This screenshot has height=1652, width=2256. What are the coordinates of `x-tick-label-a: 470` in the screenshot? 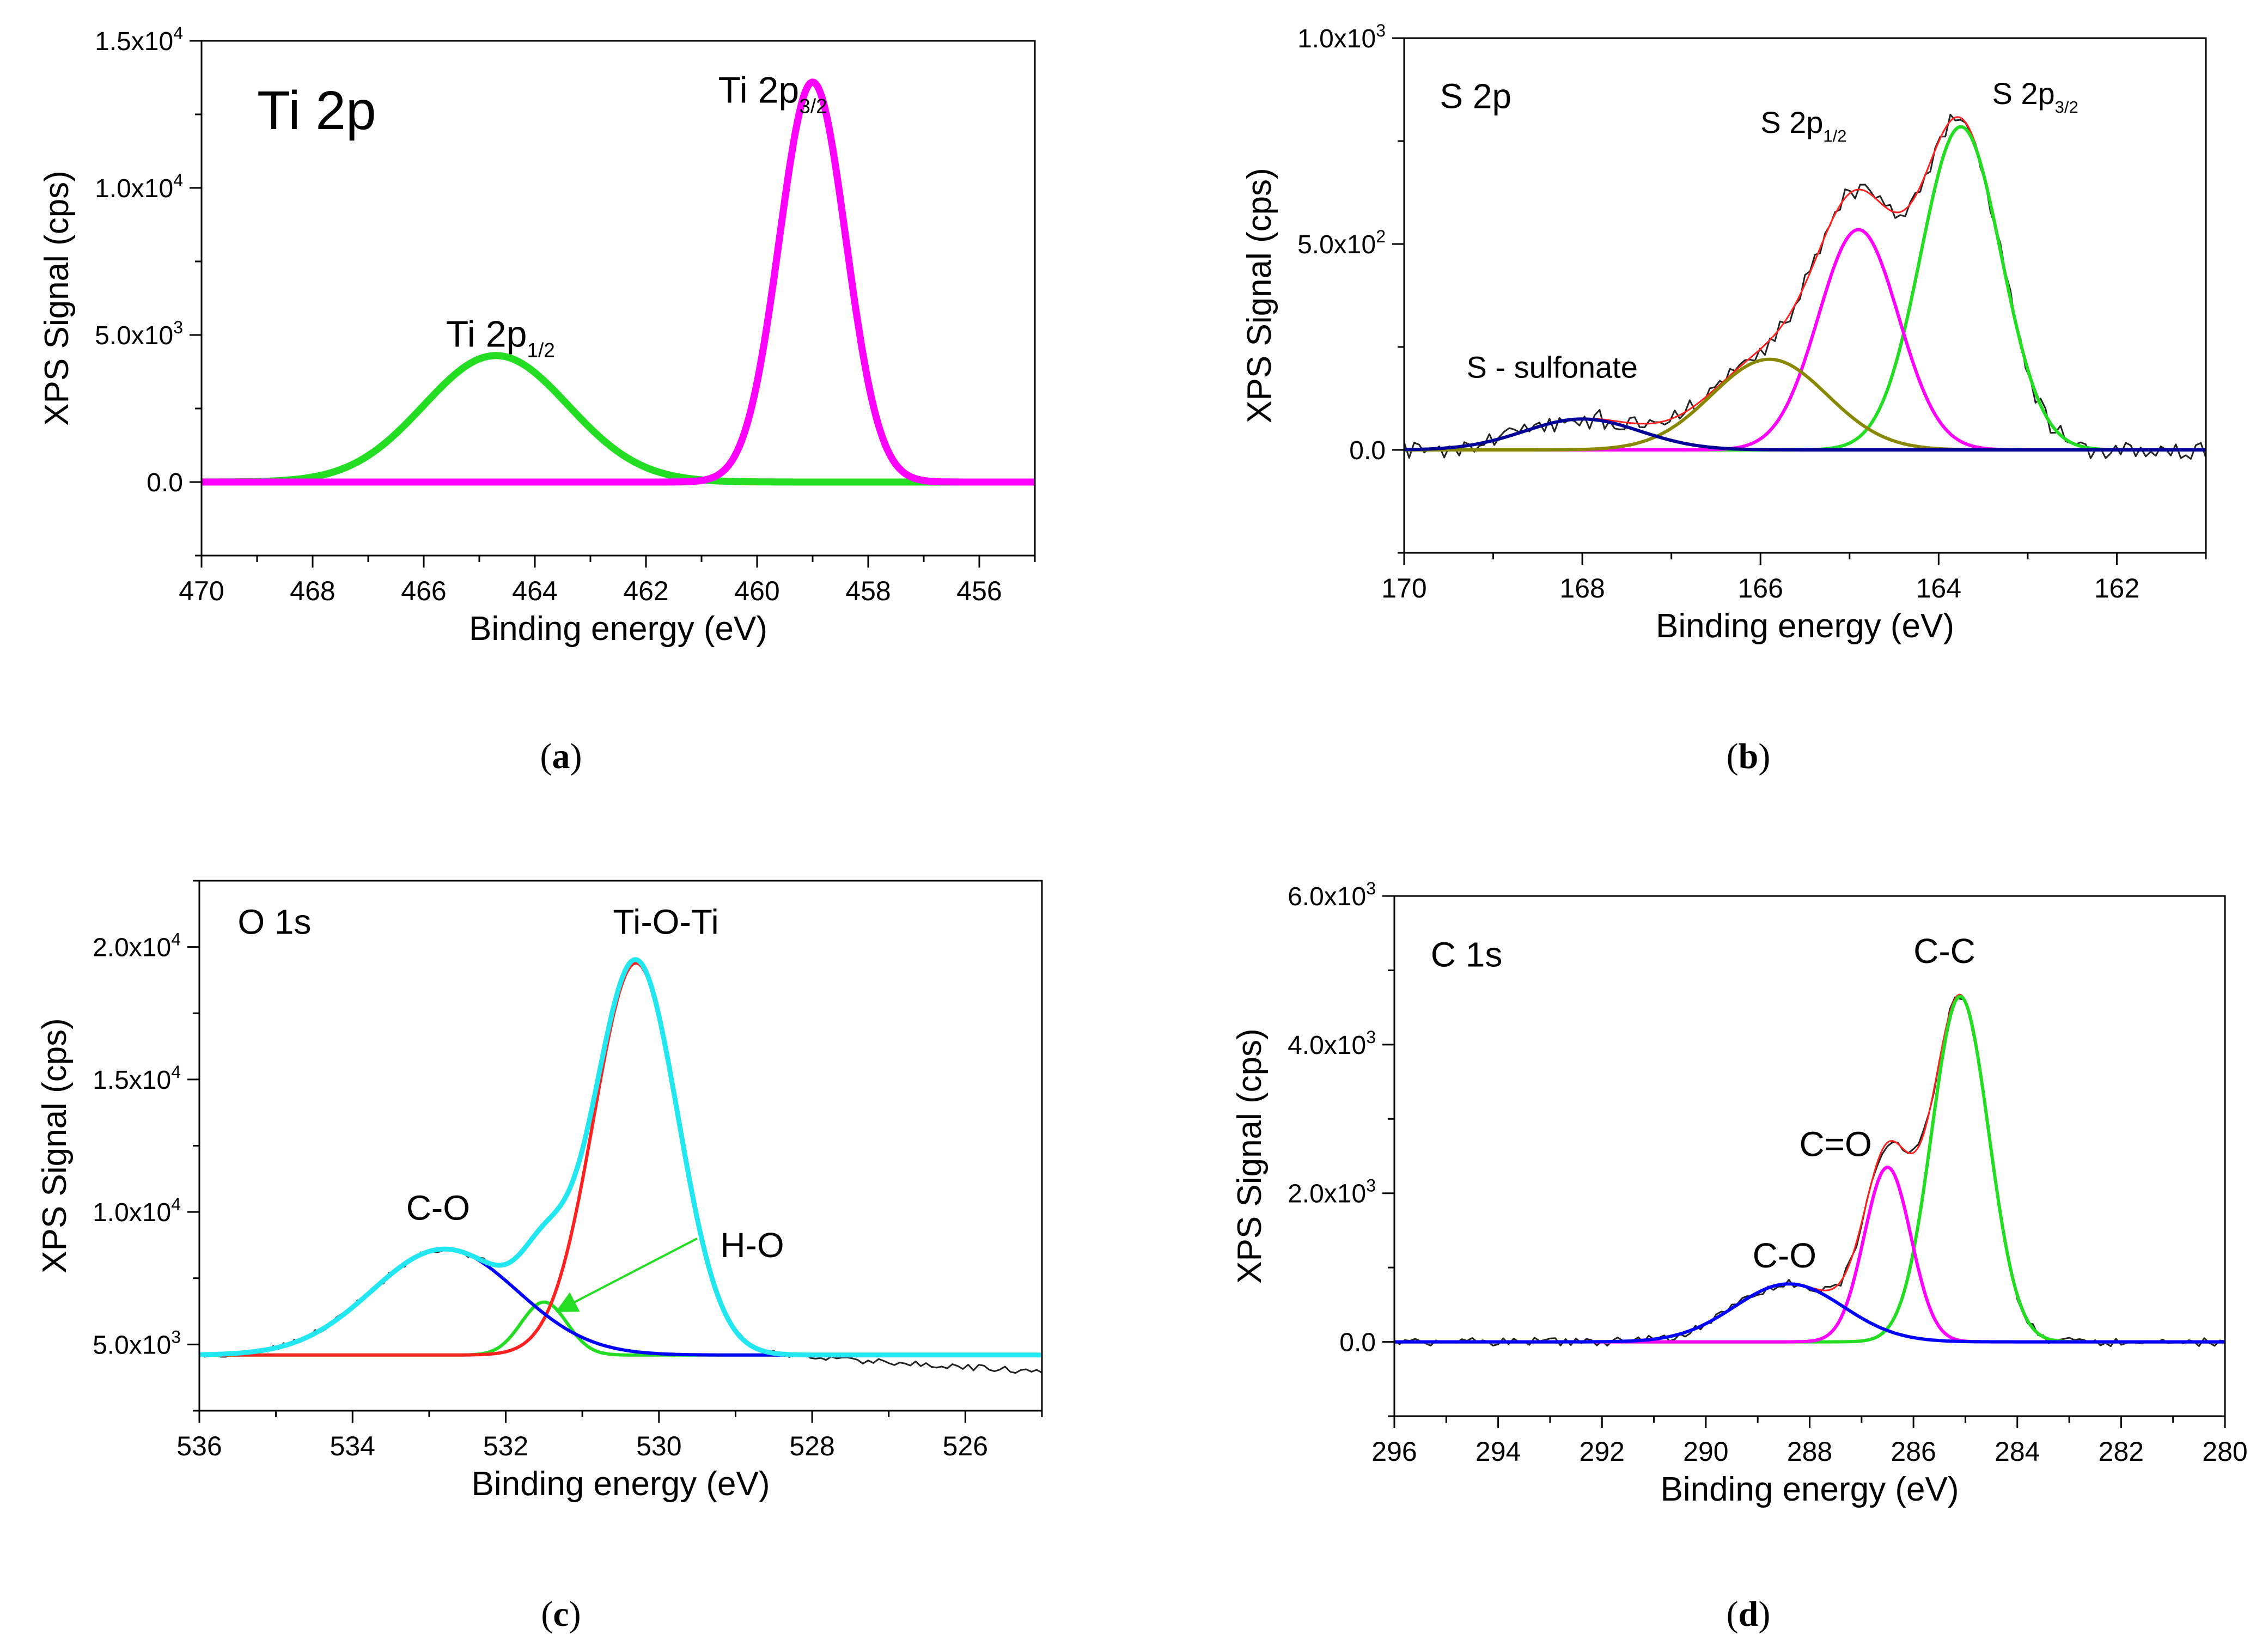 It's located at (201, 591).